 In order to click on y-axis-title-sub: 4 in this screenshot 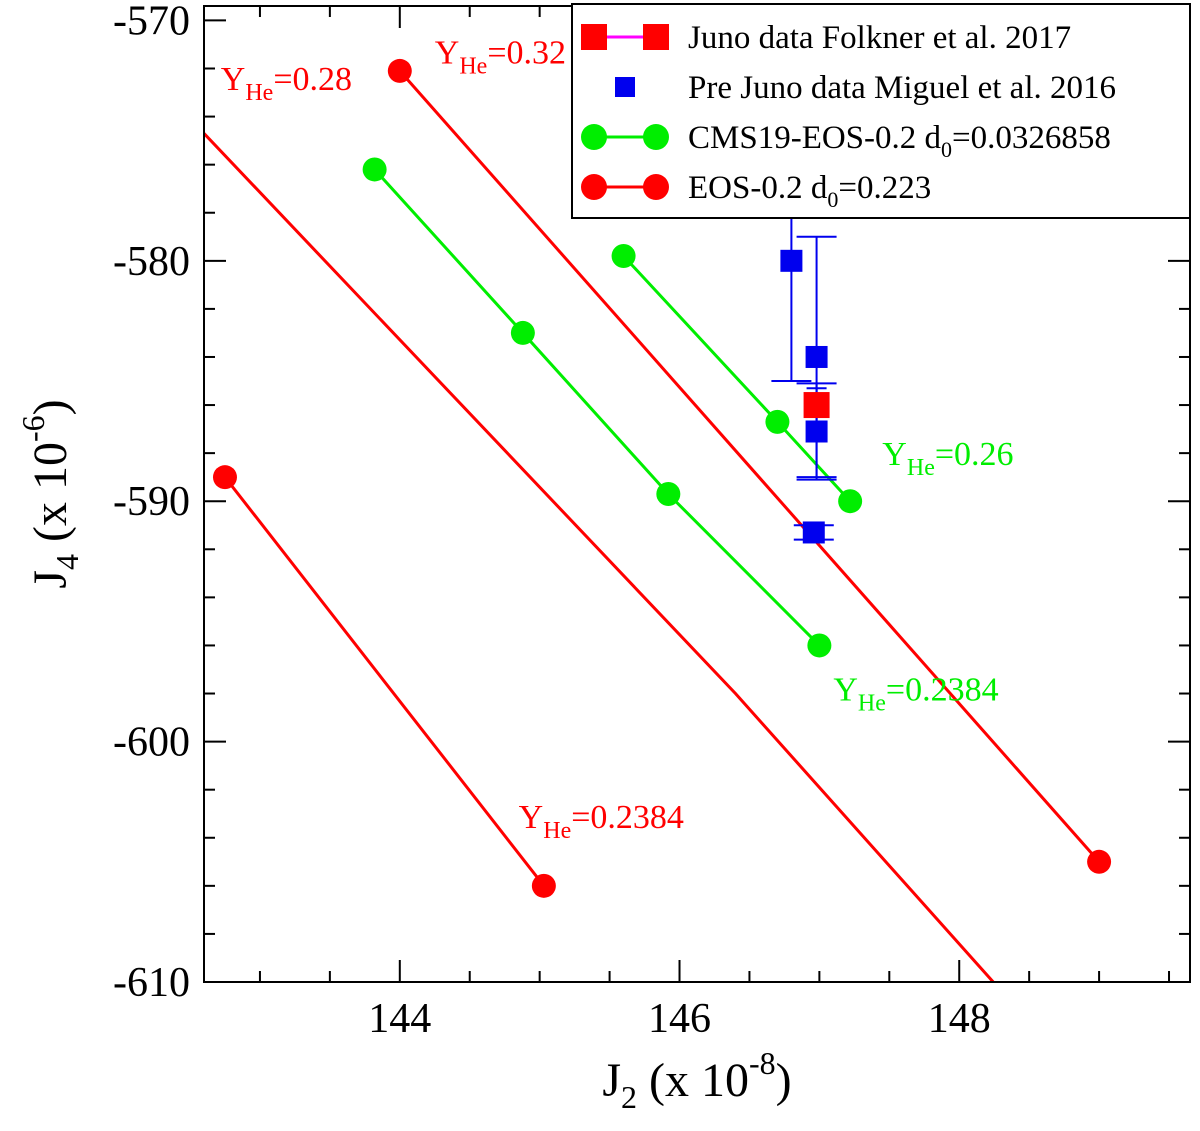, I will do `click(67, 562)`.